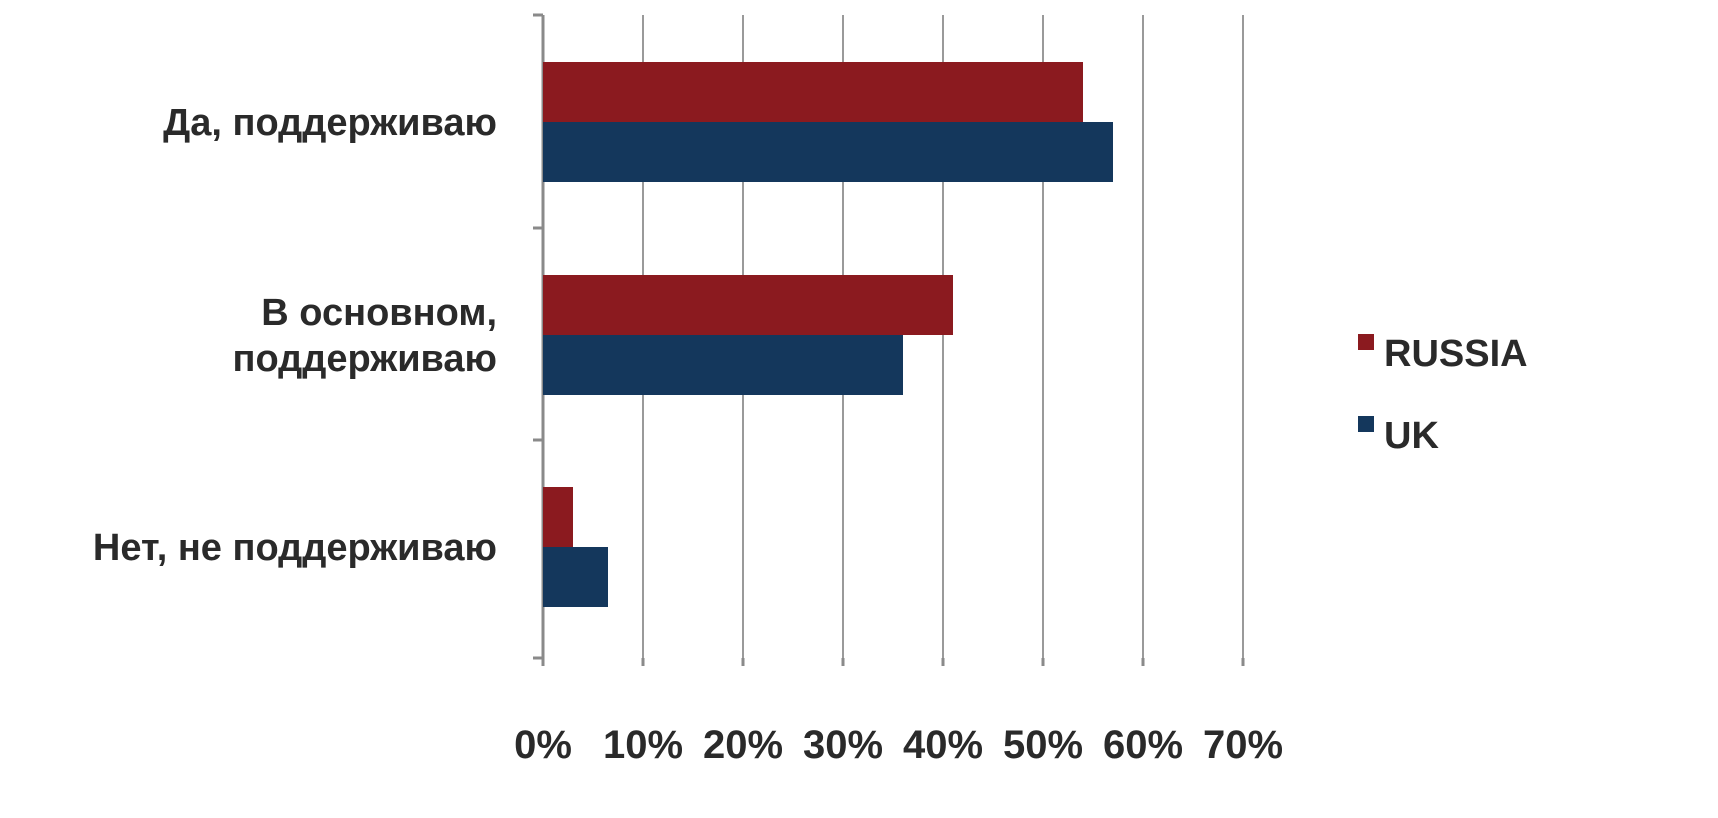  I want to click on legend: RUSSIA UK, so click(1443, 395).